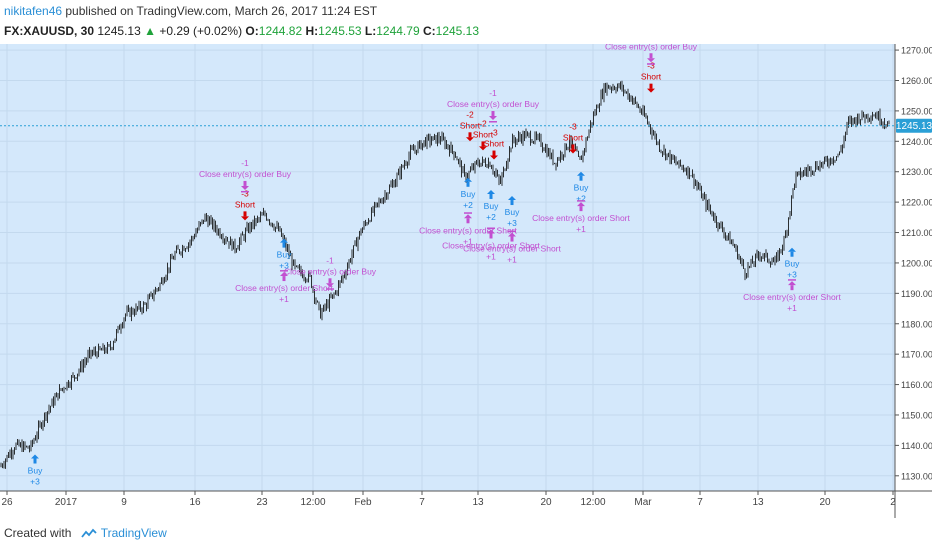 The image size is (932, 550). Describe the element at coordinates (643, 502) in the screenshot. I see `x-tick-label: Mar` at that location.